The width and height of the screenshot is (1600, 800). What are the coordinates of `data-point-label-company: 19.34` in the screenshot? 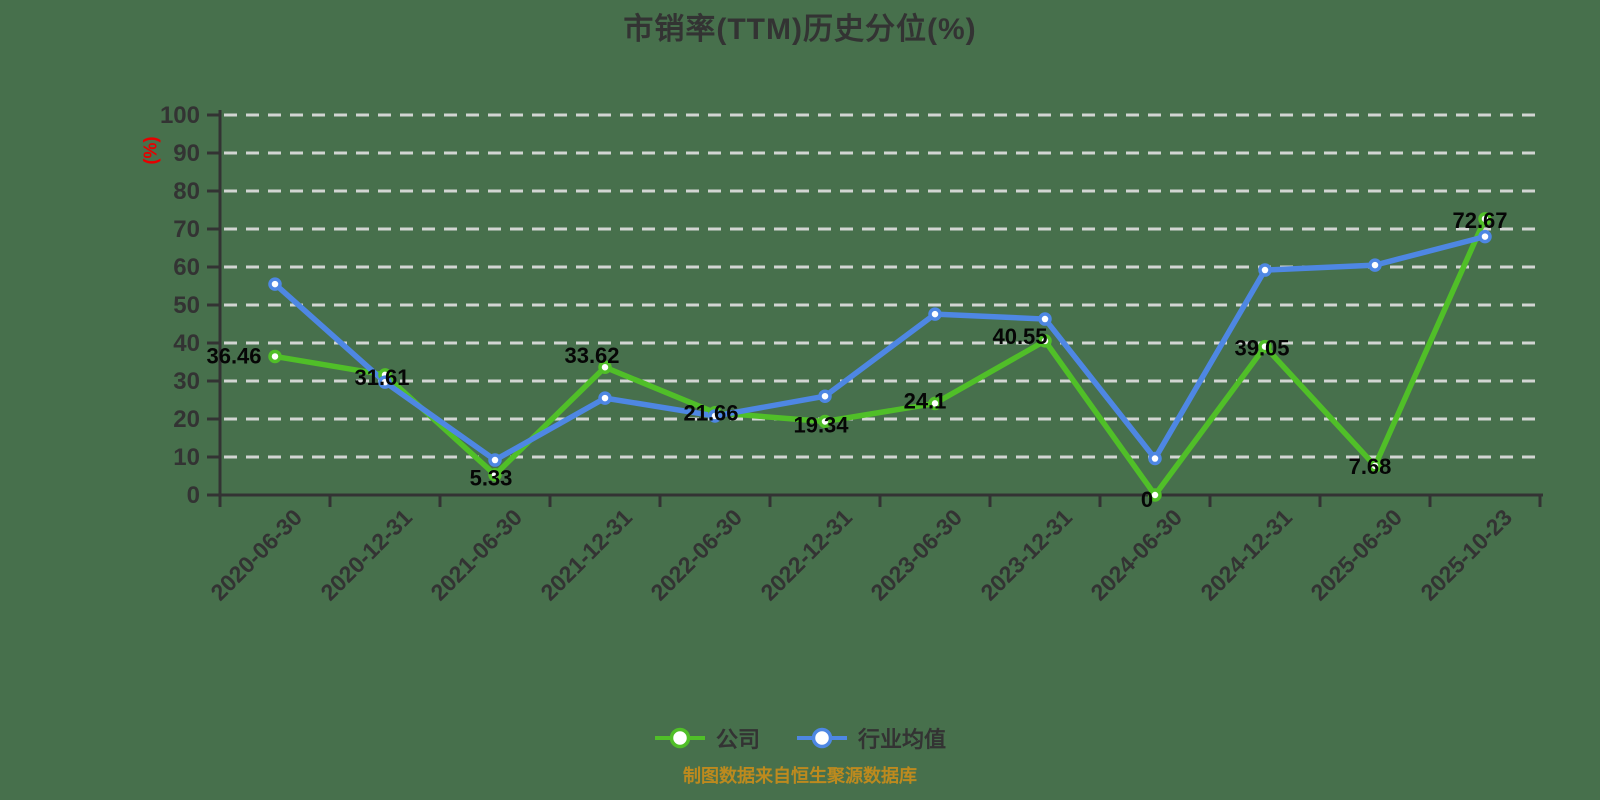 It's located at (821, 425).